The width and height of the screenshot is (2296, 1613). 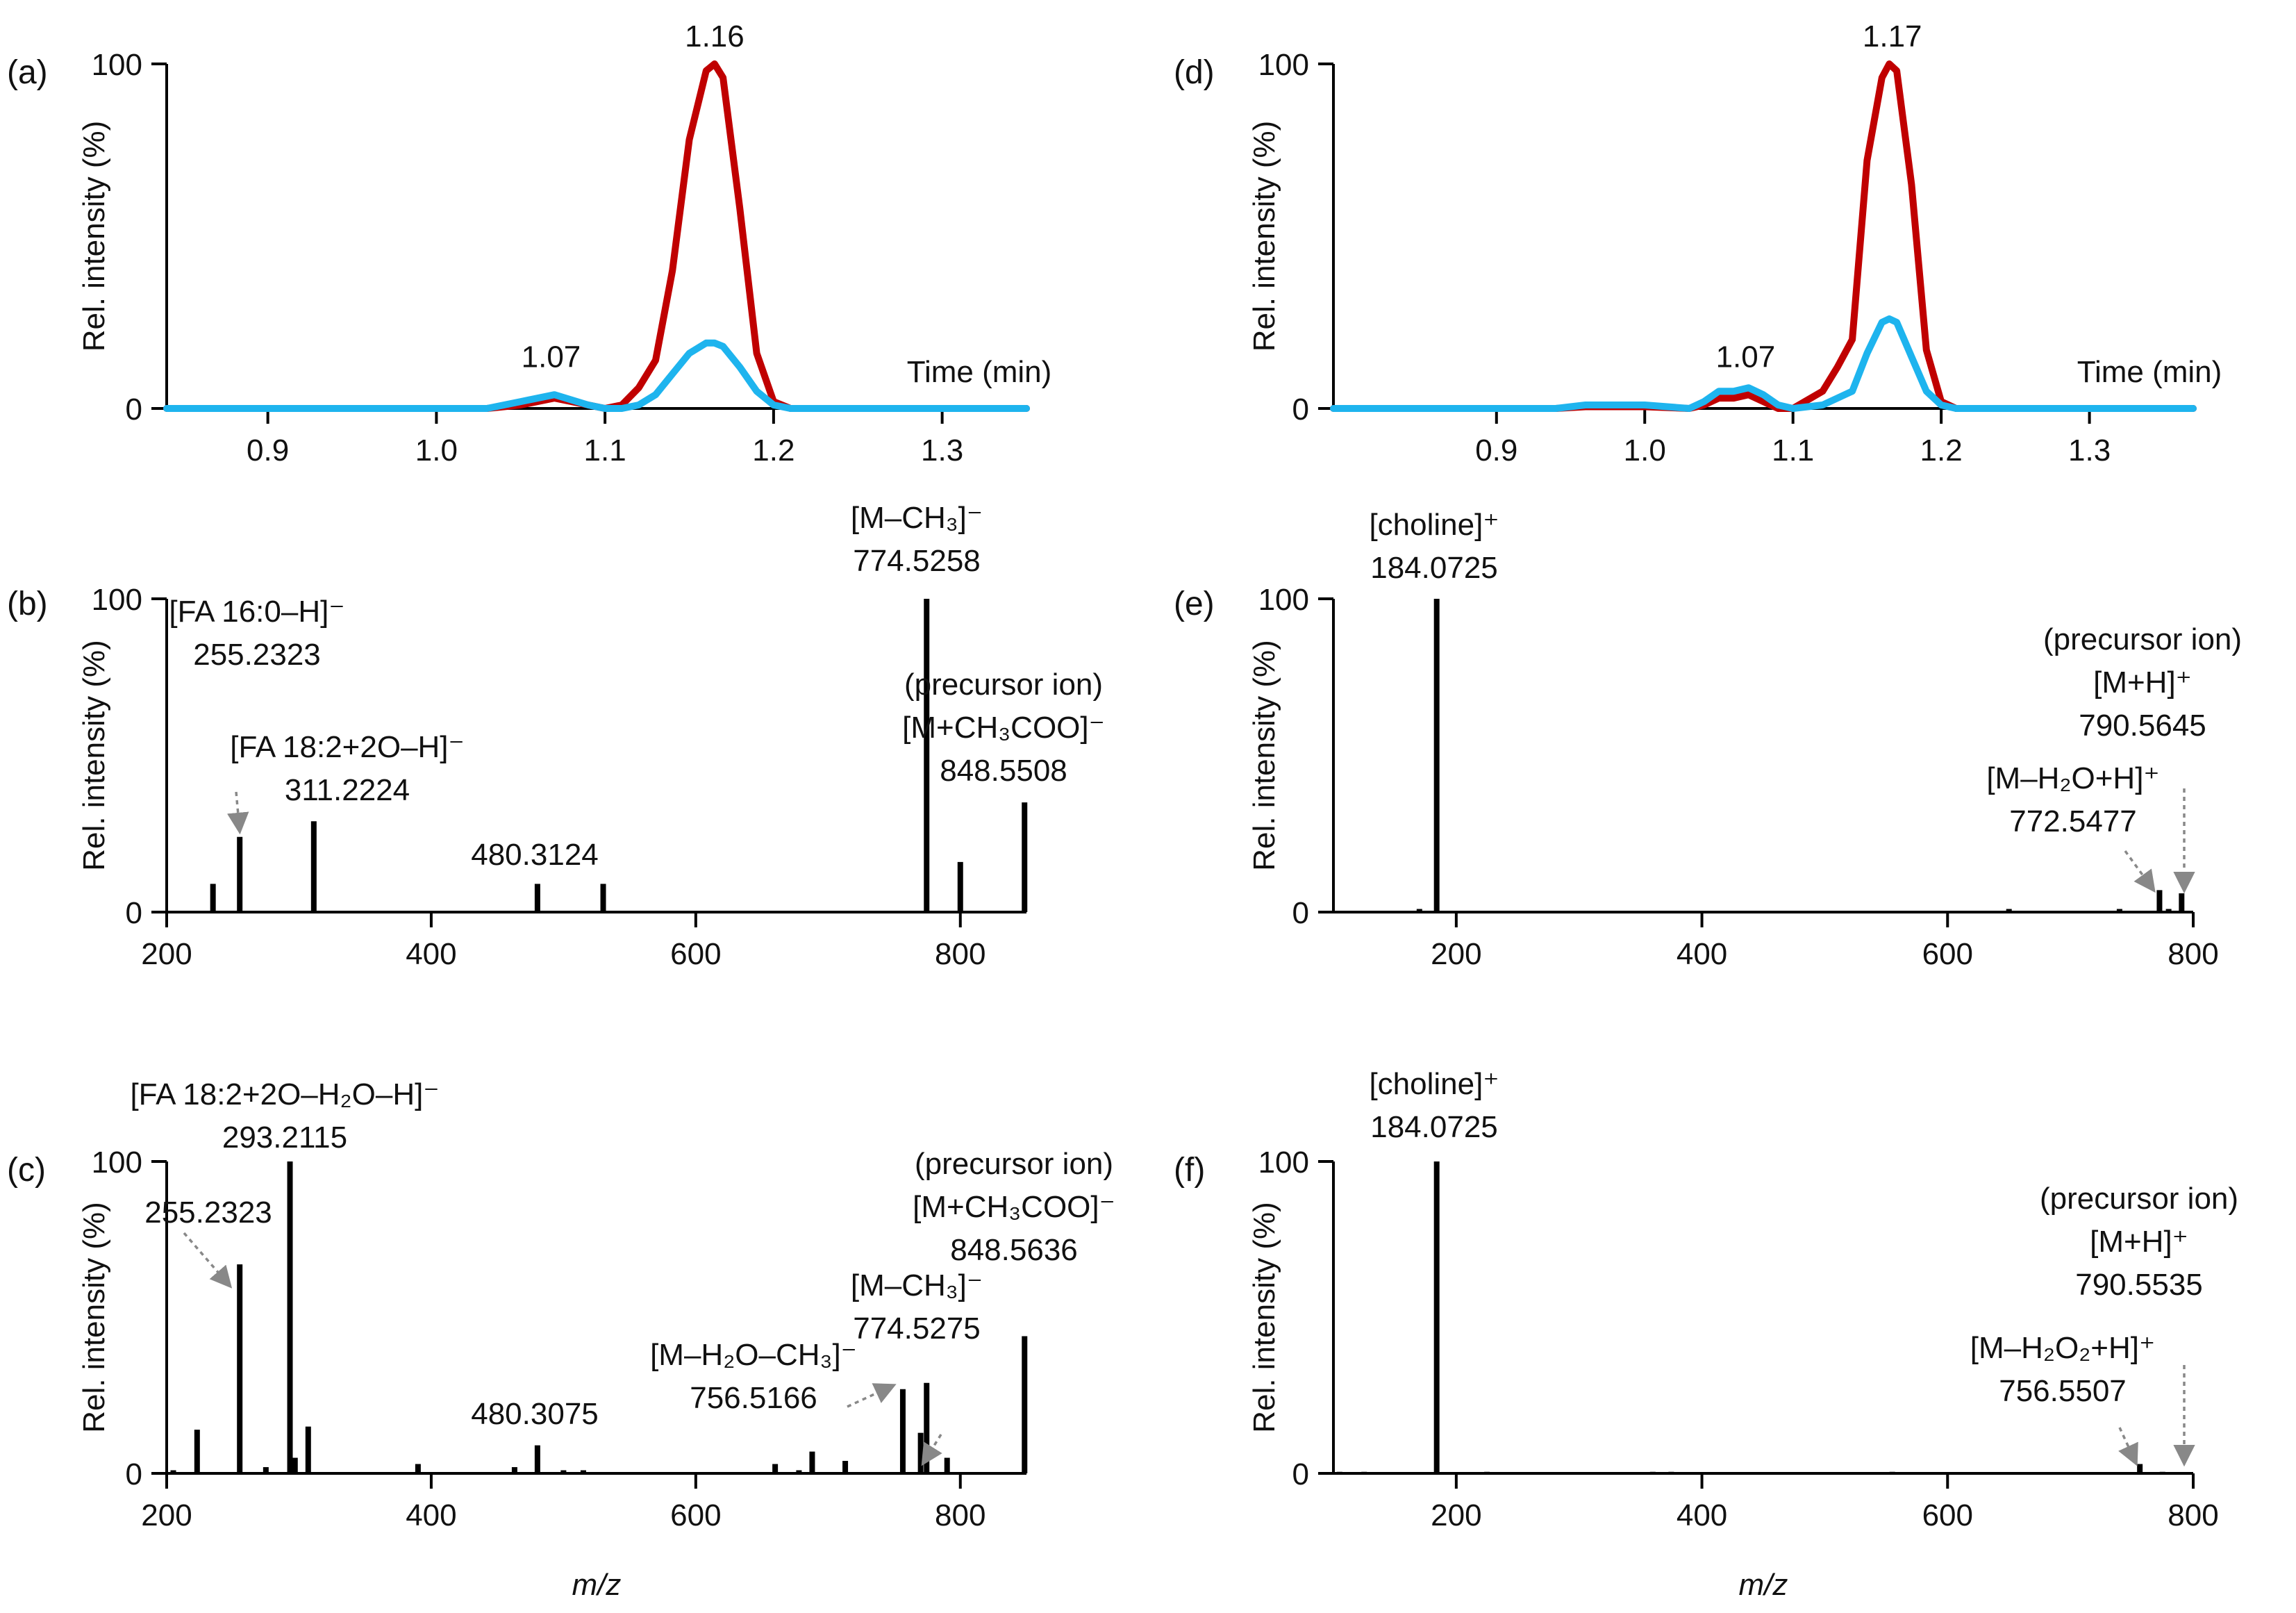 I want to click on peak-annotation-line: [FA 18:2+2O–H₂O–H]⁻, so click(x=284, y=1094).